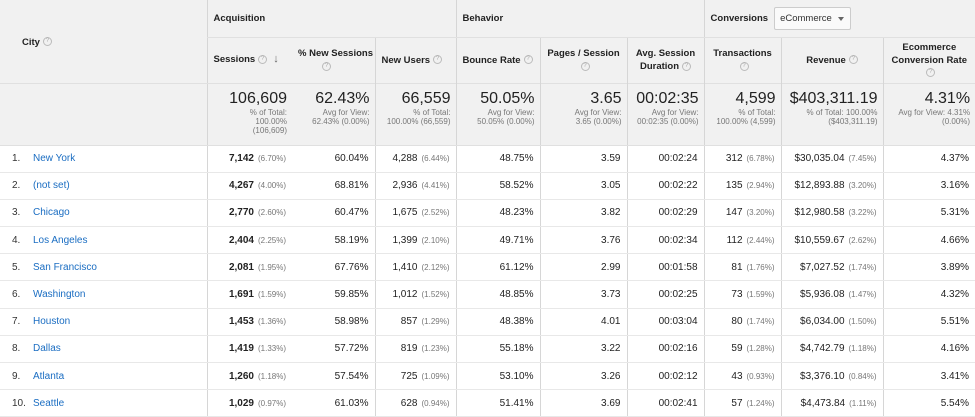 Image resolution: width=975 pixels, height=417 pixels. What do you see at coordinates (351, 159) in the screenshot?
I see `new-sessions-value: 60.04%` at bounding box center [351, 159].